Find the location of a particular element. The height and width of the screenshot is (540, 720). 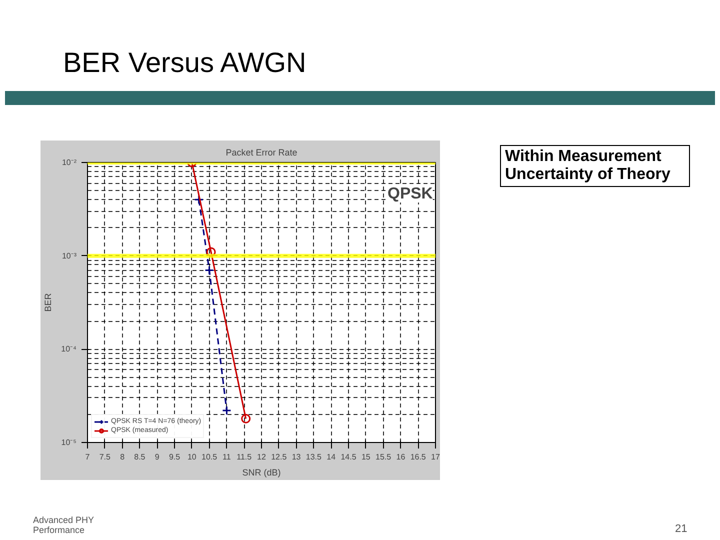

x-axis-title: SNR (dB) is located at coordinates (261, 473).